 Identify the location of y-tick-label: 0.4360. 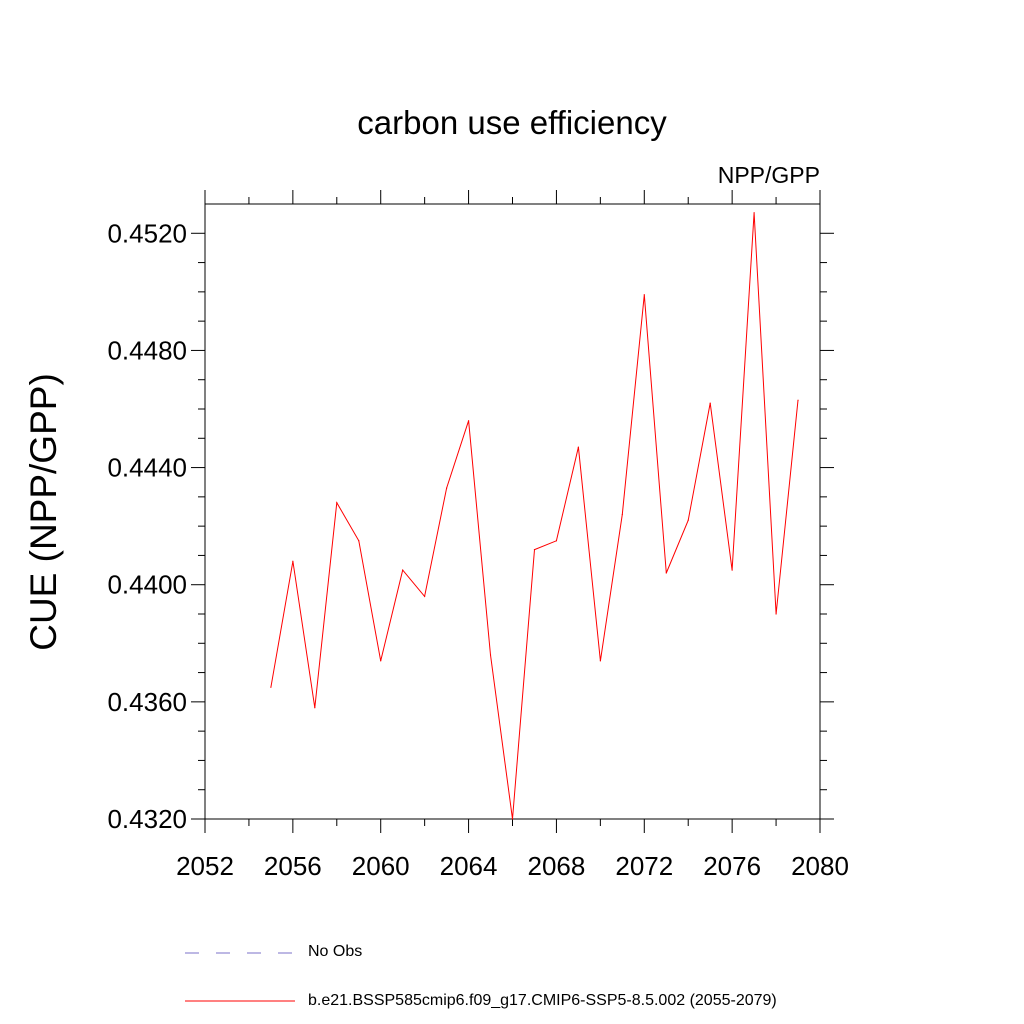
(147, 702).